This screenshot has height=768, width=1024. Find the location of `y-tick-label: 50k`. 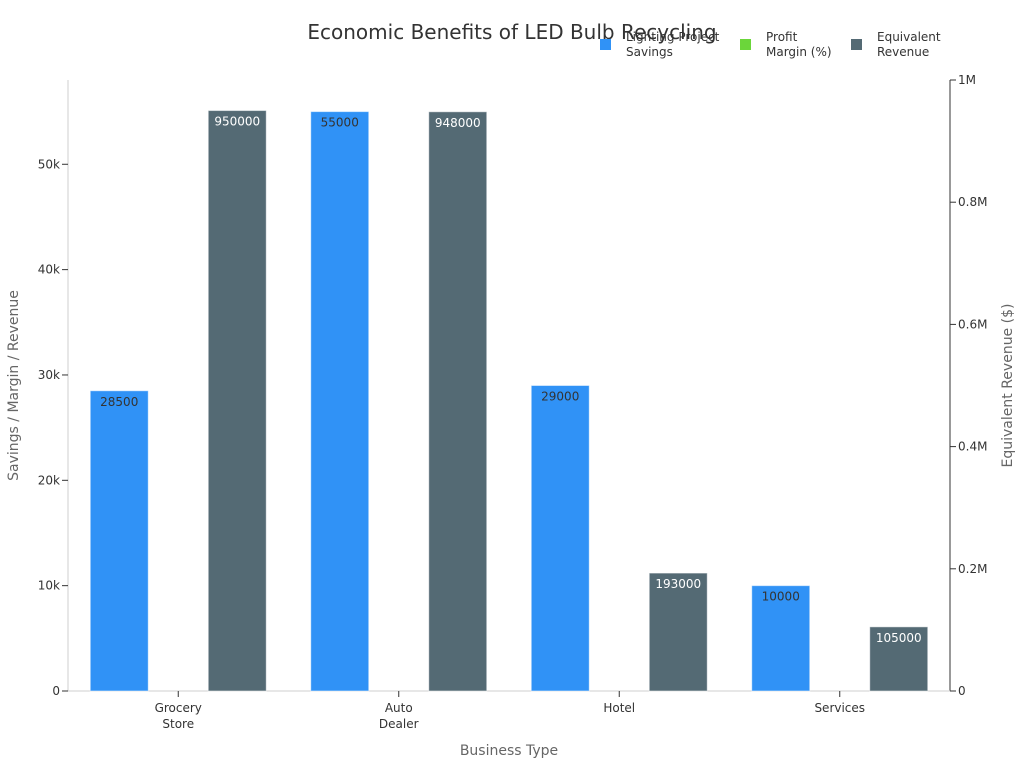

y-tick-label: 50k is located at coordinates (49, 164).